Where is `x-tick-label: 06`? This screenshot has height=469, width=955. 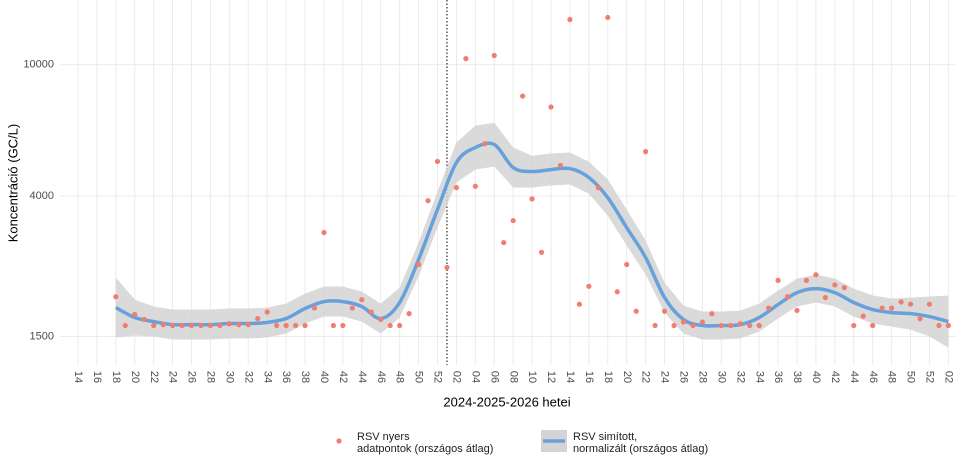
x-tick-label: 06 is located at coordinates (494, 377).